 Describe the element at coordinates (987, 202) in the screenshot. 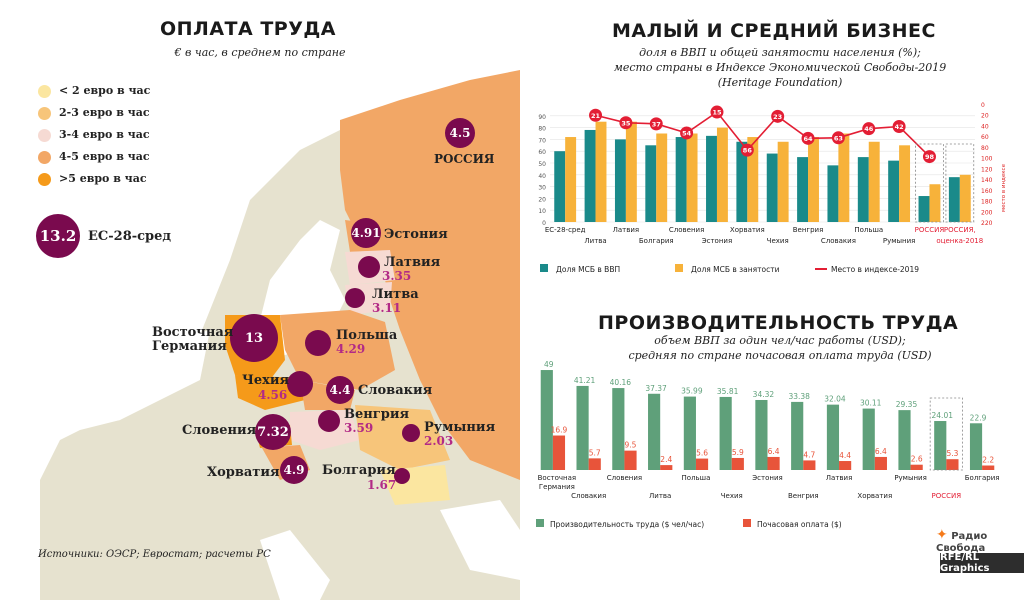

I see `sme-y2-tick-label: 180` at that location.